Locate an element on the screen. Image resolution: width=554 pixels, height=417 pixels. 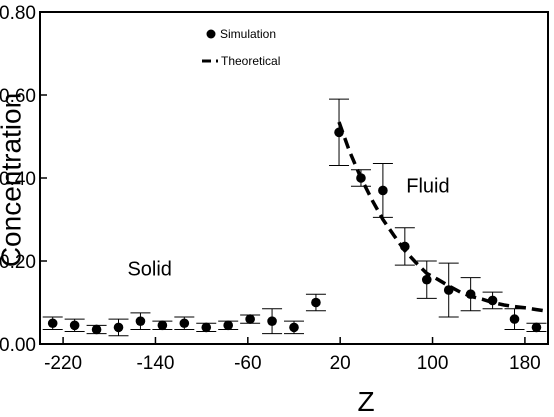
x-tick-label: 180 is located at coordinates (525, 363).